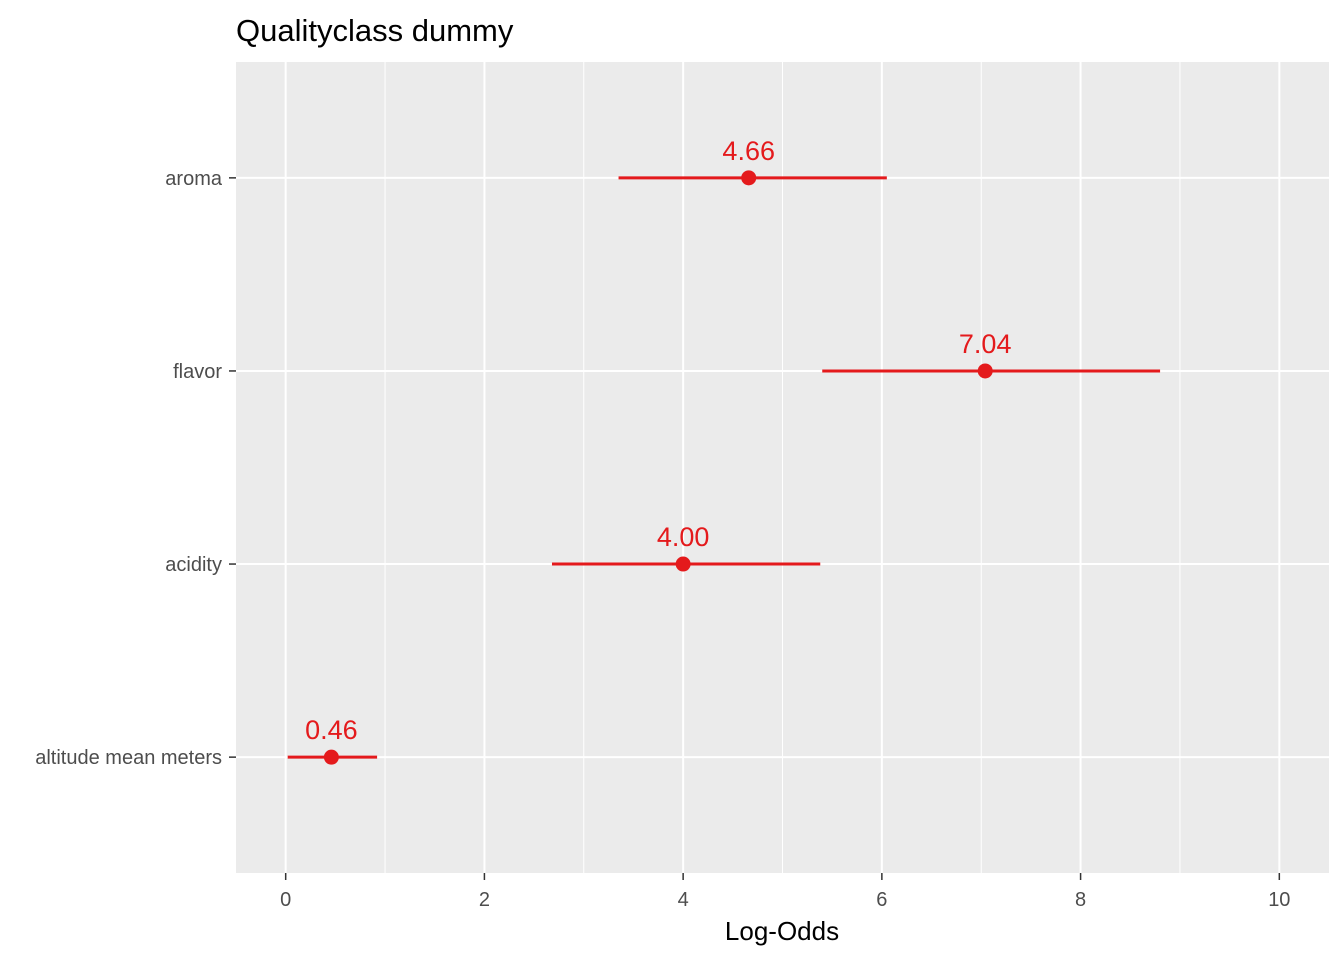  Describe the element at coordinates (197, 372) in the screenshot. I see `y-tick-label: flavor` at that location.